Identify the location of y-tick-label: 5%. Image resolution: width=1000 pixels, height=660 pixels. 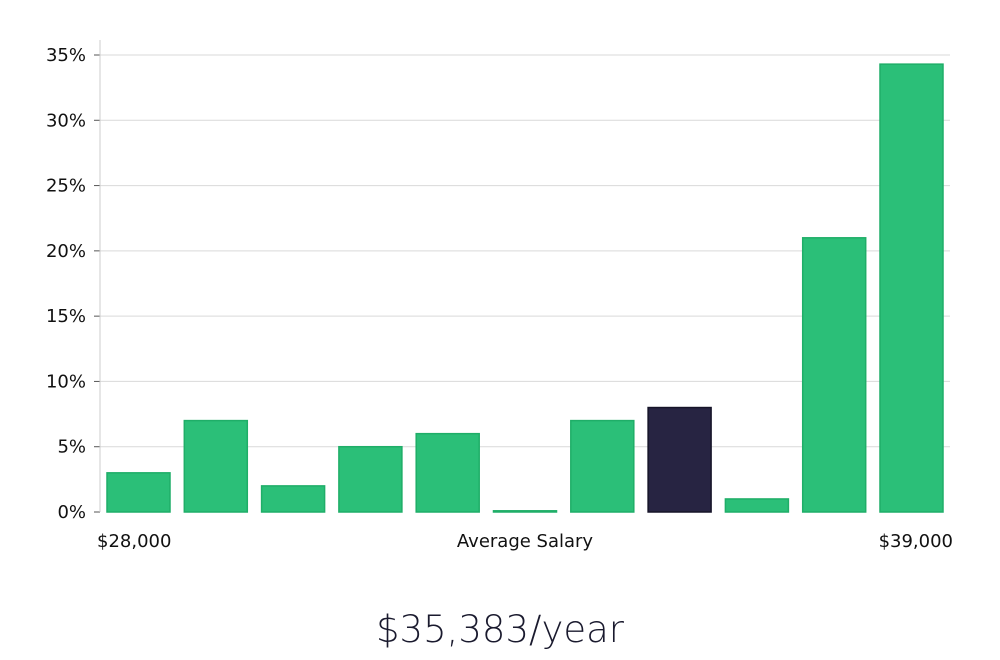
(71, 447).